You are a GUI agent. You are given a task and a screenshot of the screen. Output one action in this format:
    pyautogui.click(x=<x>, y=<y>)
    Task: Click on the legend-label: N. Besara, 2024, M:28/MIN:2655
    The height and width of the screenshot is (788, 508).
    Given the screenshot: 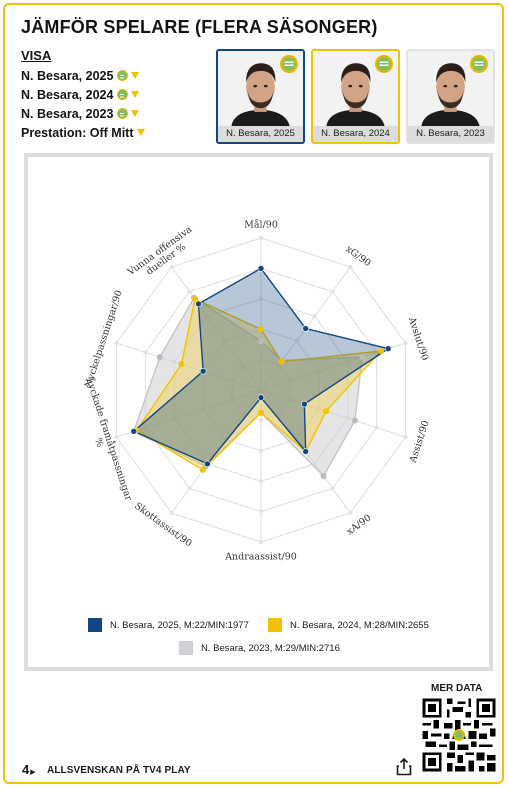 What is the action you would take?
    pyautogui.click(x=359, y=625)
    